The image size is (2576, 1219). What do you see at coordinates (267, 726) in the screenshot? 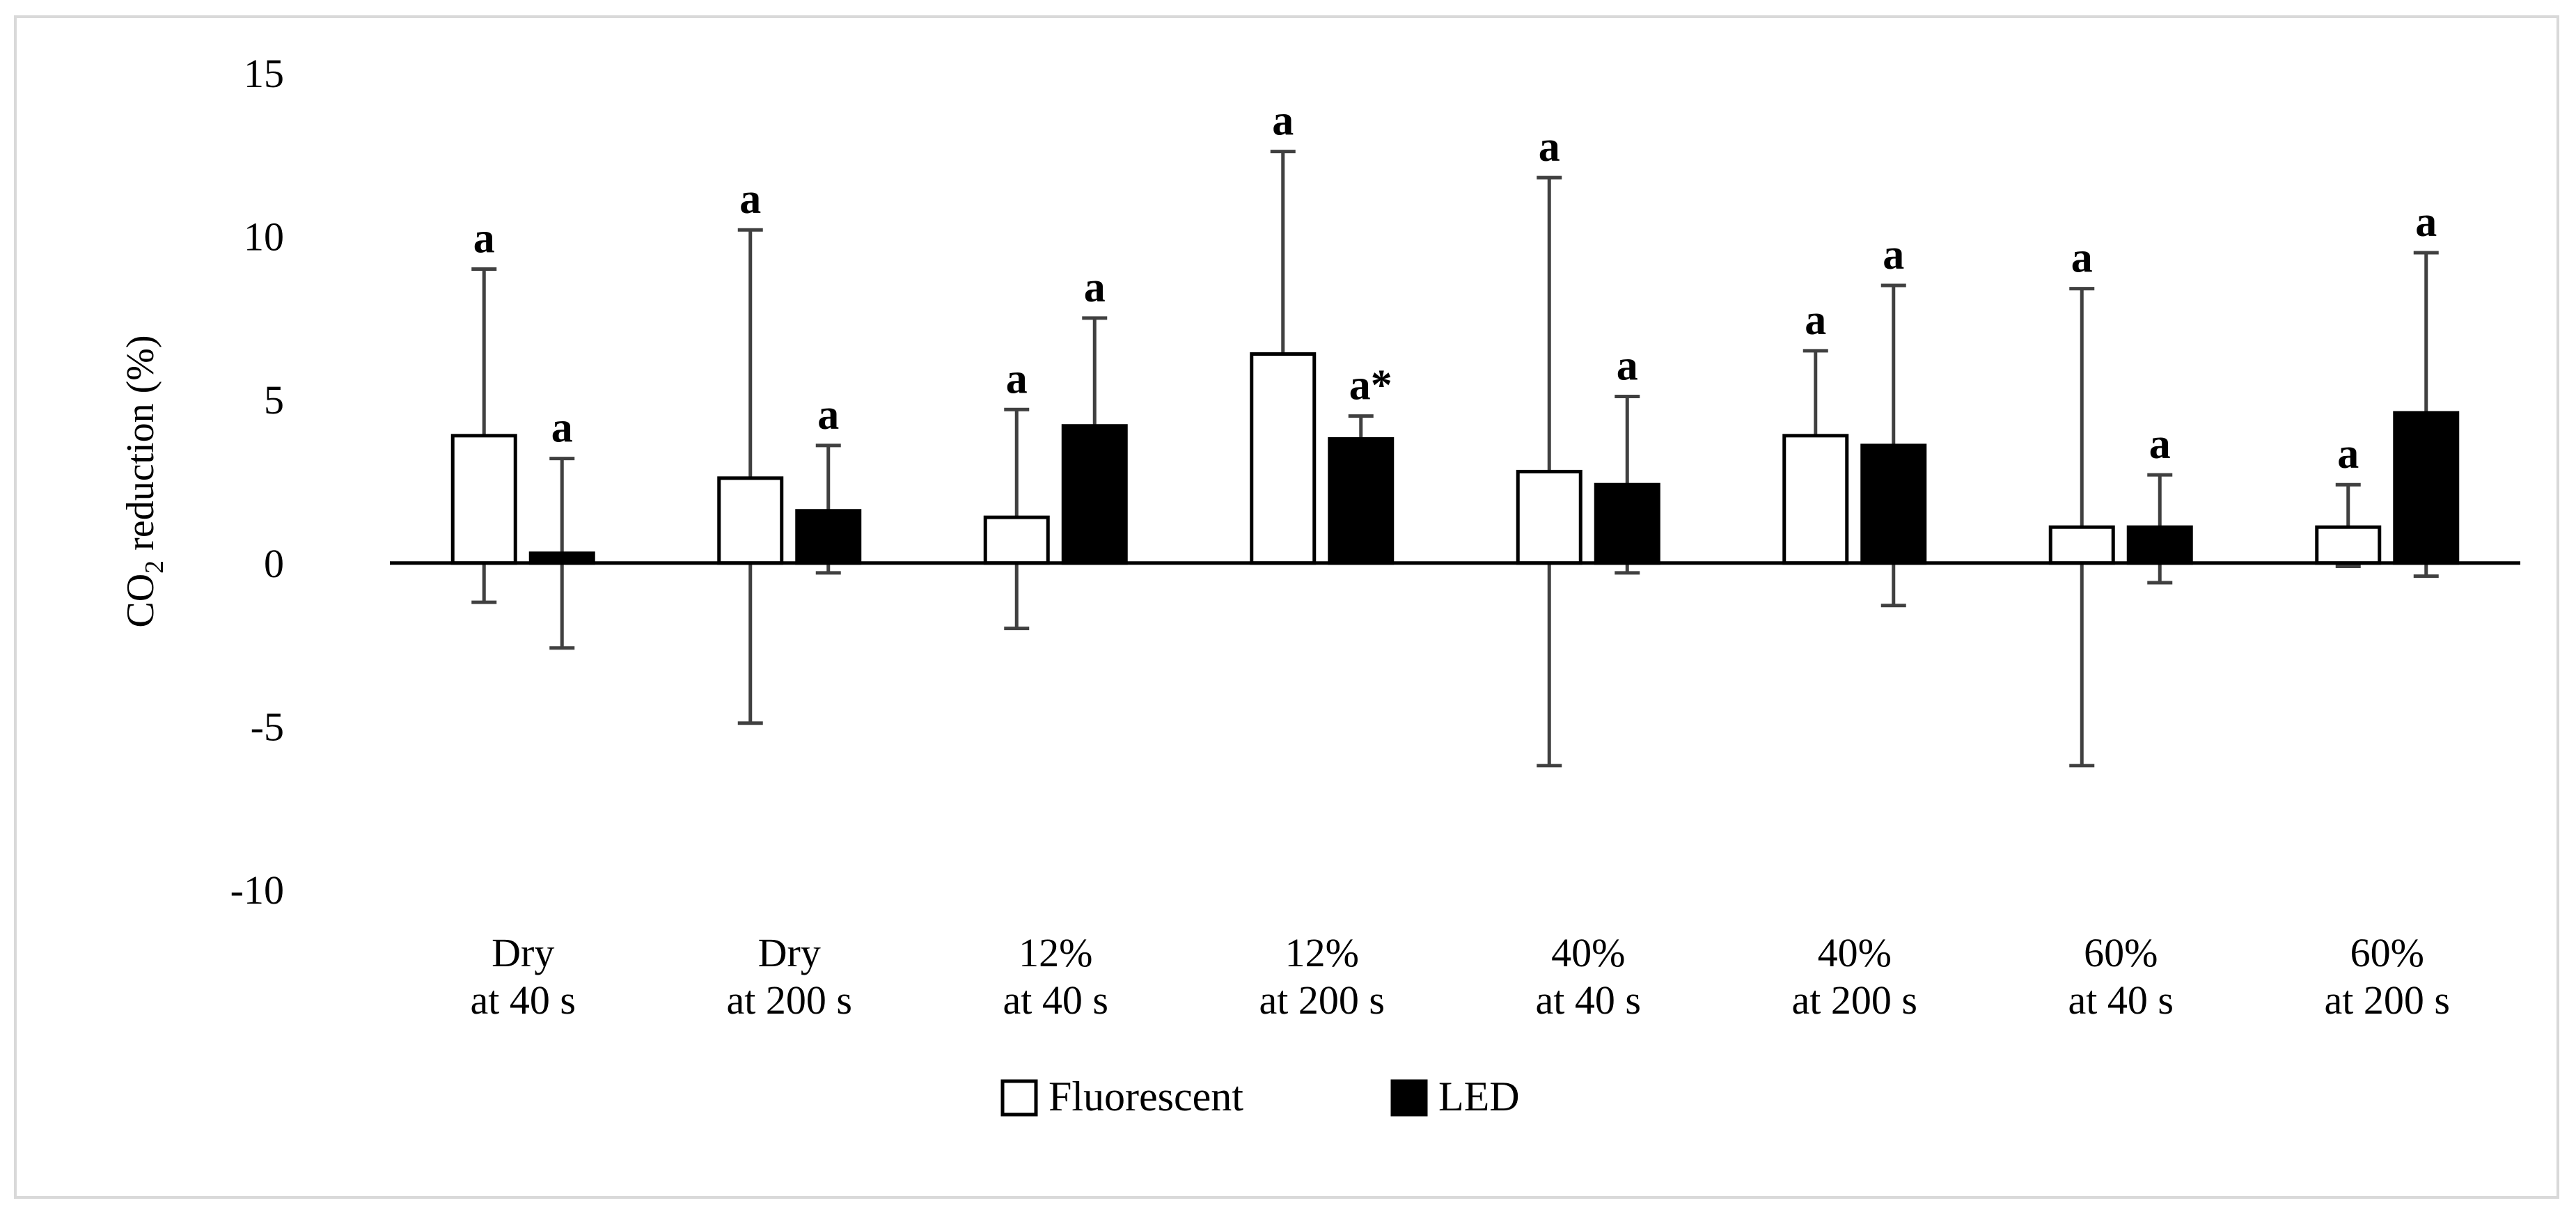
I see `y-tick-label: -5` at bounding box center [267, 726].